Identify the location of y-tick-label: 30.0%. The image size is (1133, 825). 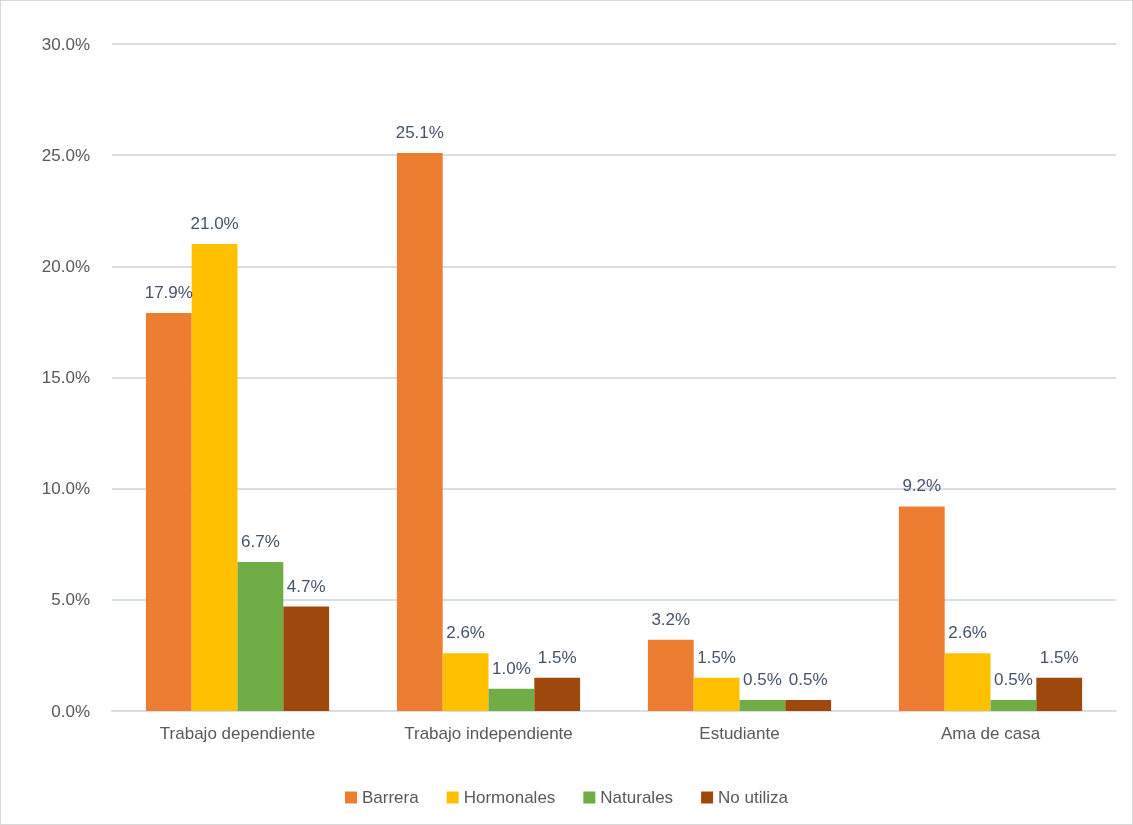
(65, 44).